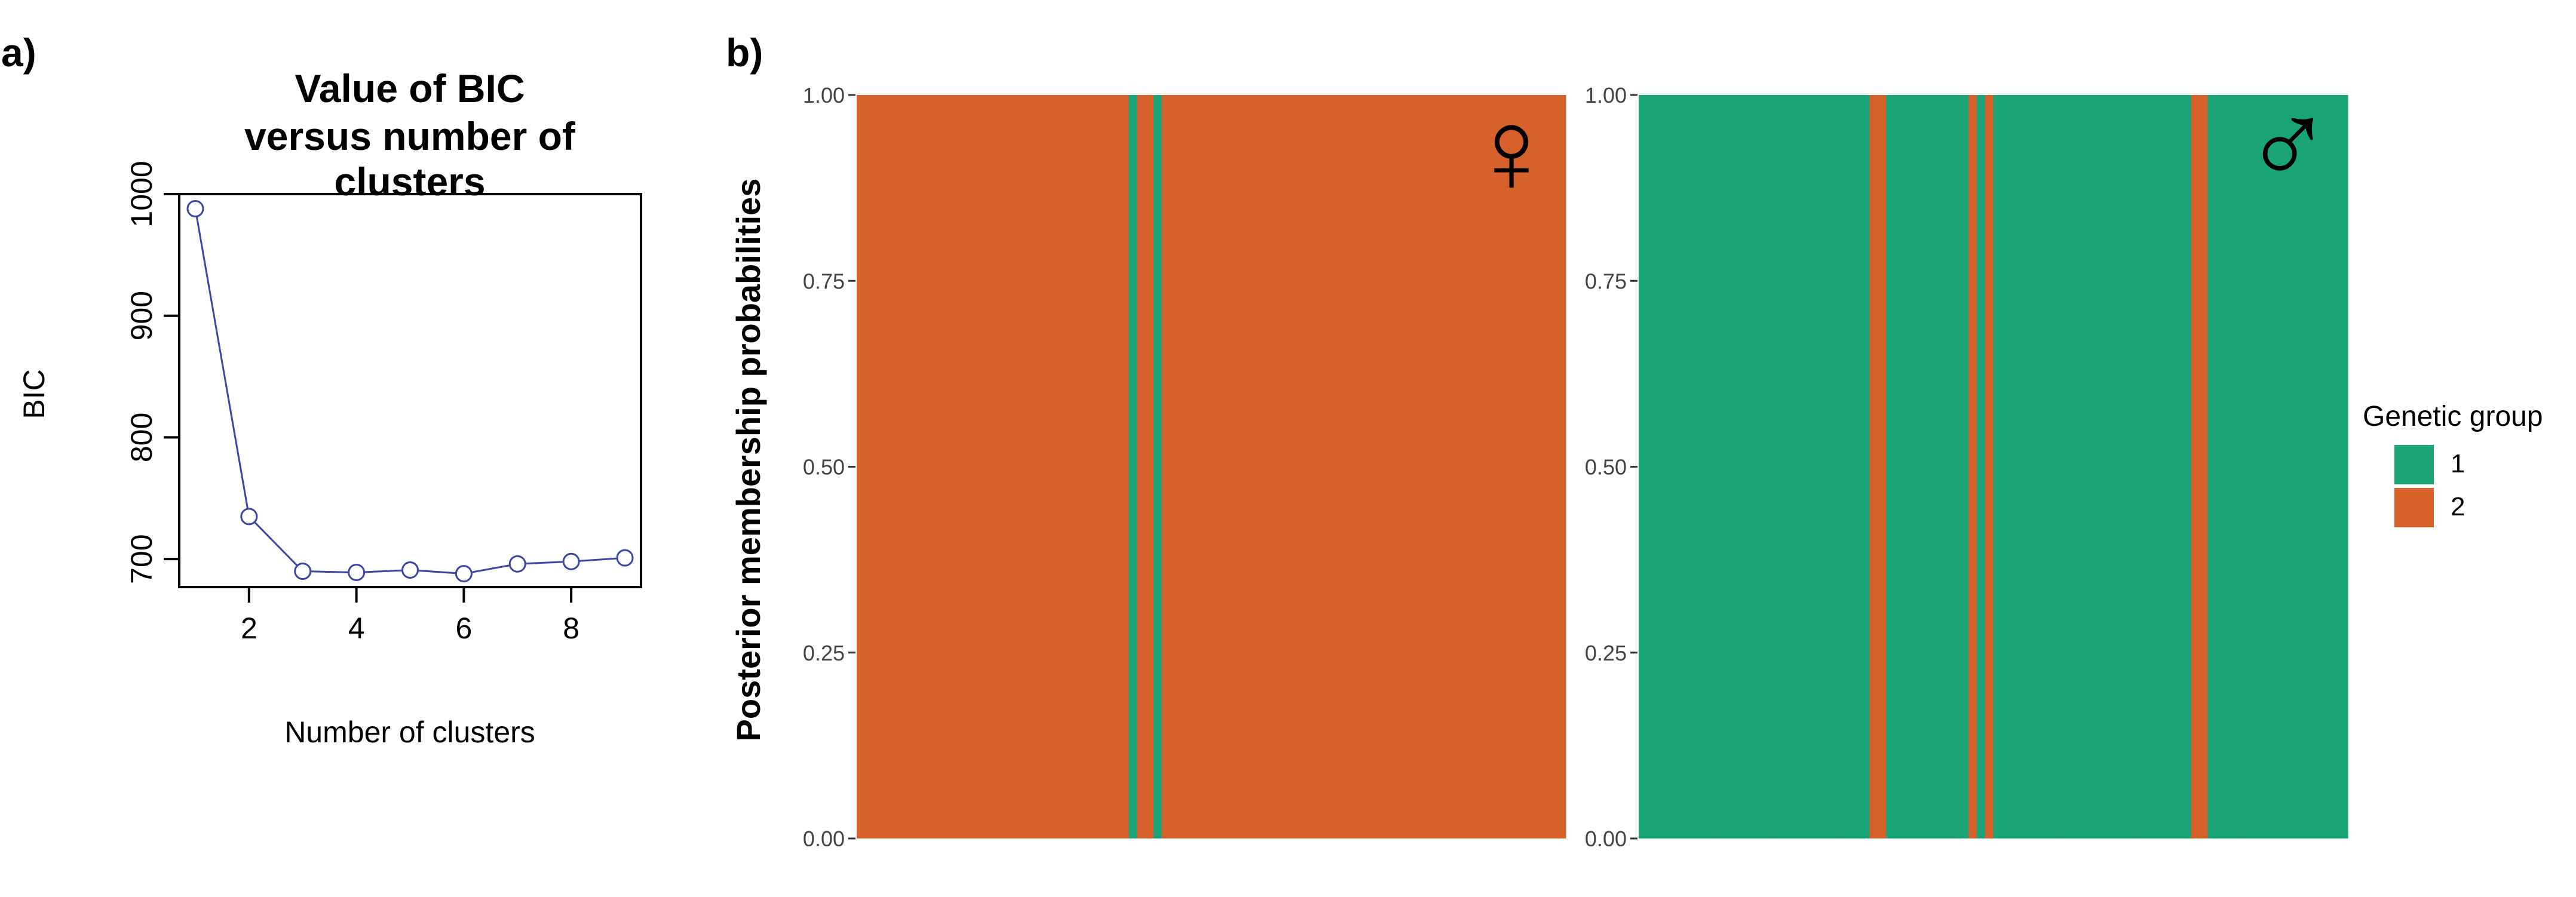 This screenshot has width=2576, height=897. I want to click on bic-y-axis-label: BIC, so click(34, 394).